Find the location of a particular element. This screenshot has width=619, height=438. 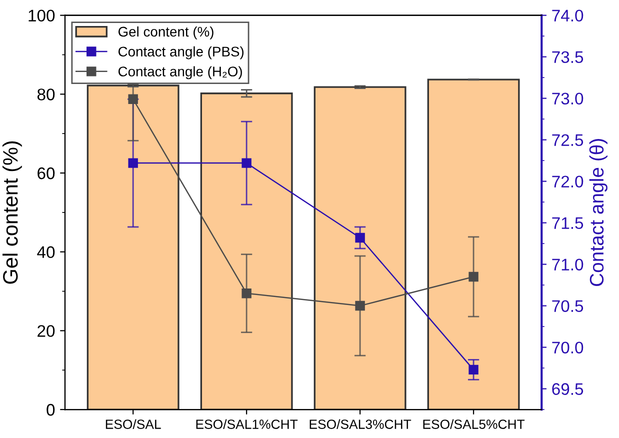

legend-label: Contact angle (H₂O) is located at coordinates (180, 73).